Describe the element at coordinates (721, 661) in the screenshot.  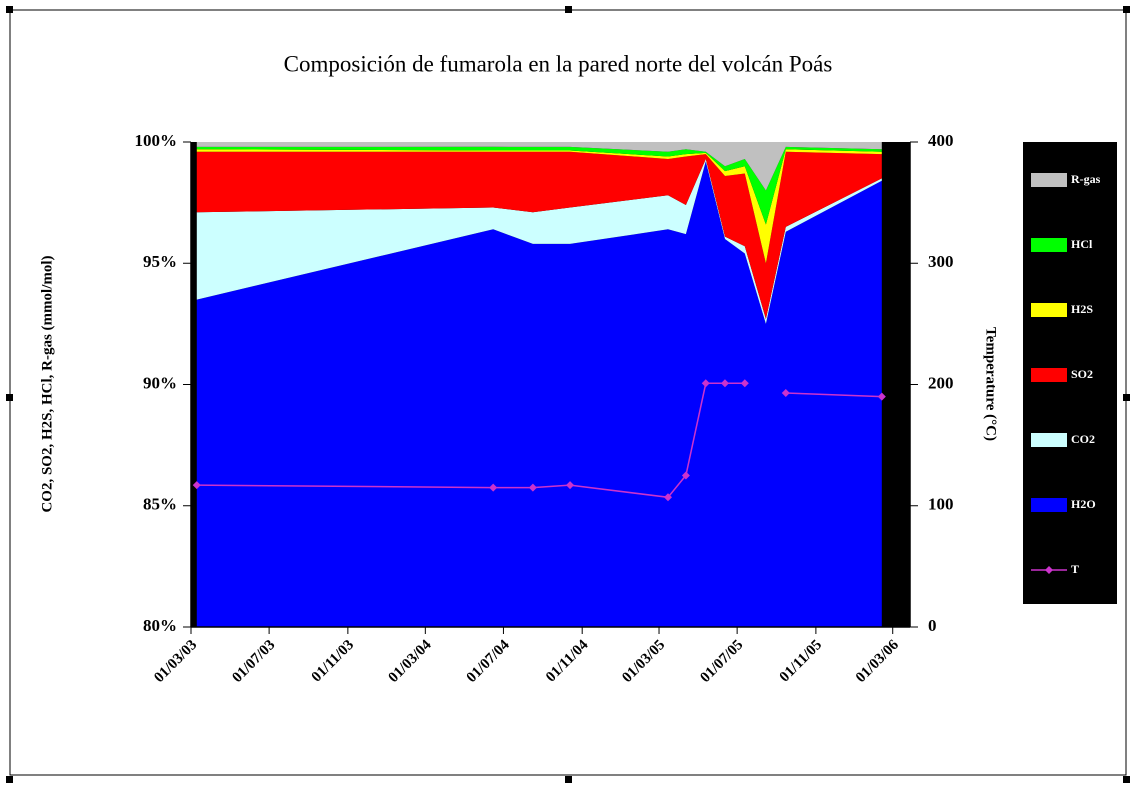
I see `x-tick-label: 01/07/05` at that location.